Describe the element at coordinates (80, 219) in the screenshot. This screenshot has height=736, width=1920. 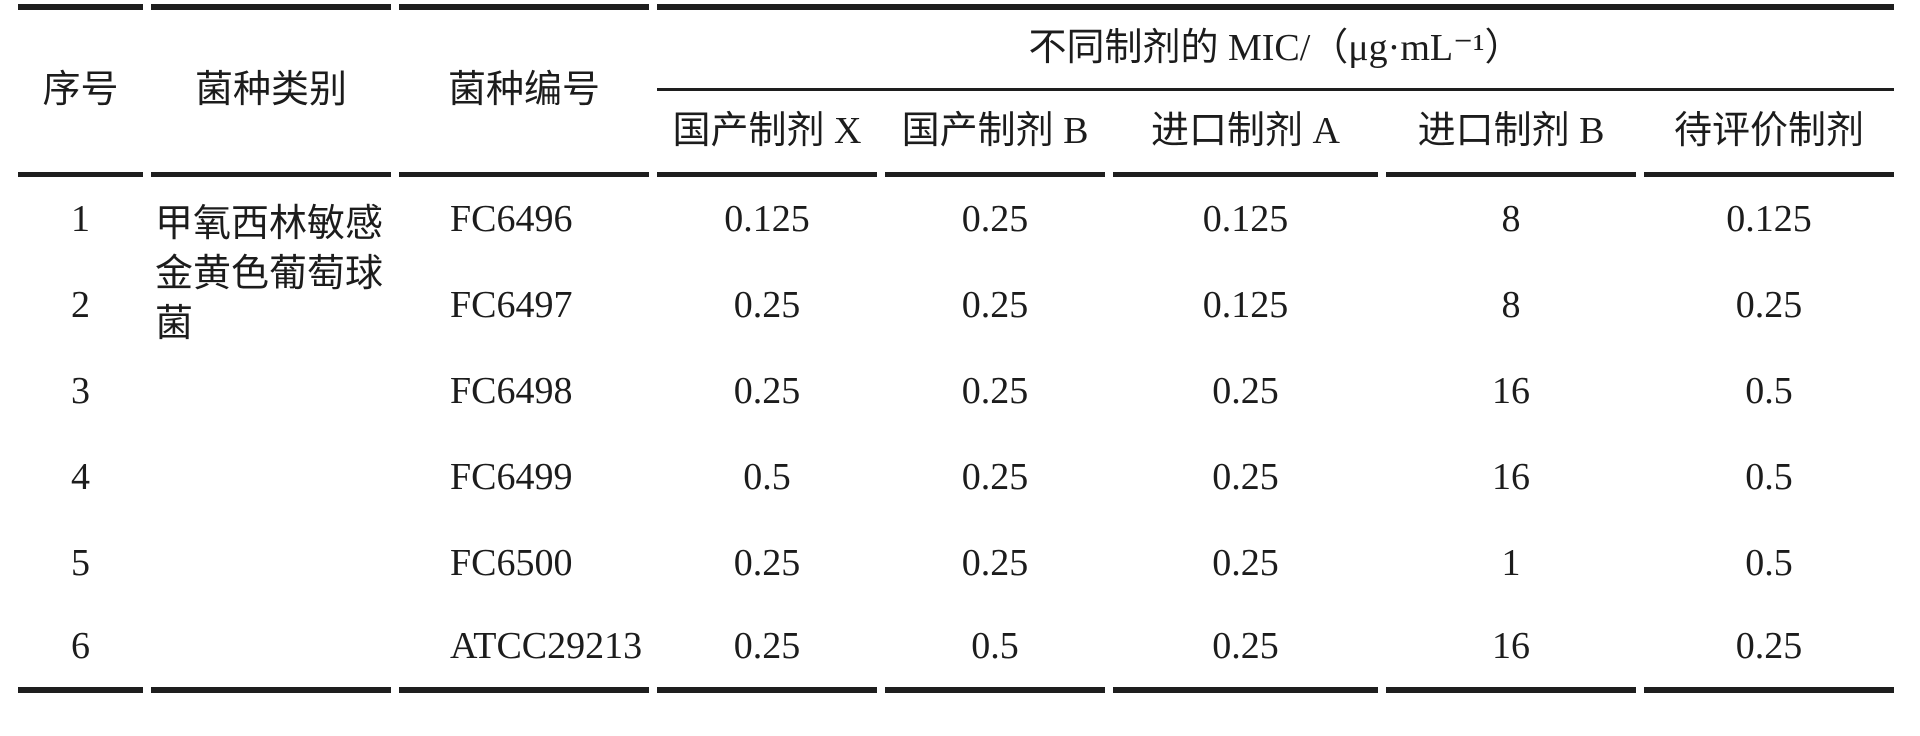
I see `serial-no: 1` at that location.